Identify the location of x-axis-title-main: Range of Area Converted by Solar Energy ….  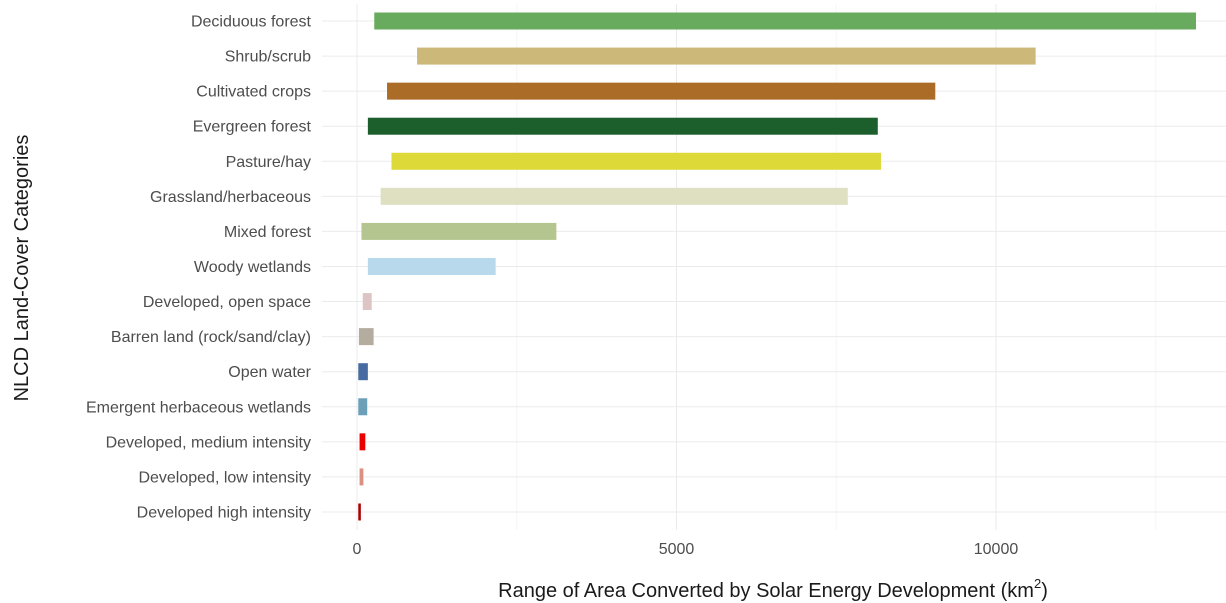
(766, 591).